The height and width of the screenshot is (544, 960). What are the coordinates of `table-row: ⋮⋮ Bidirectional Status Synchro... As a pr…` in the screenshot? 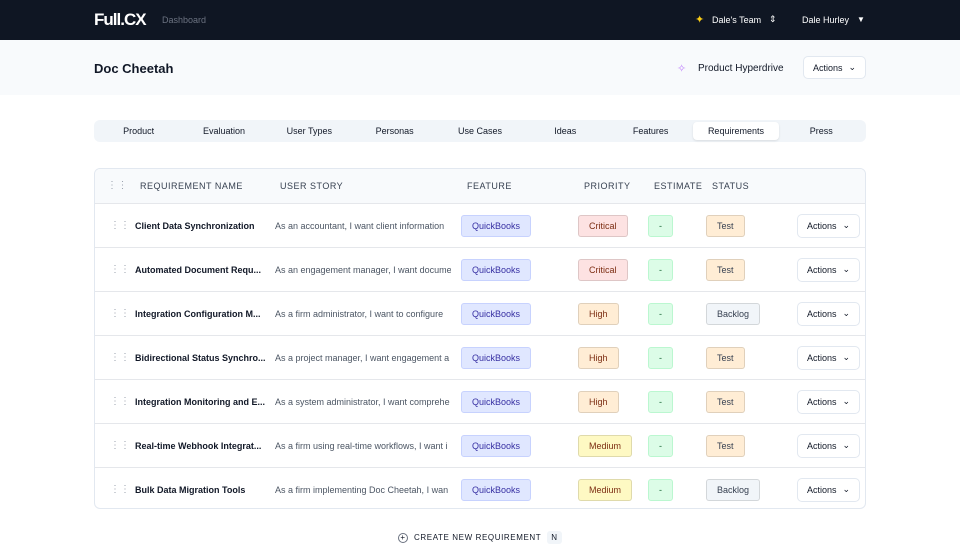 It's located at (480, 357).